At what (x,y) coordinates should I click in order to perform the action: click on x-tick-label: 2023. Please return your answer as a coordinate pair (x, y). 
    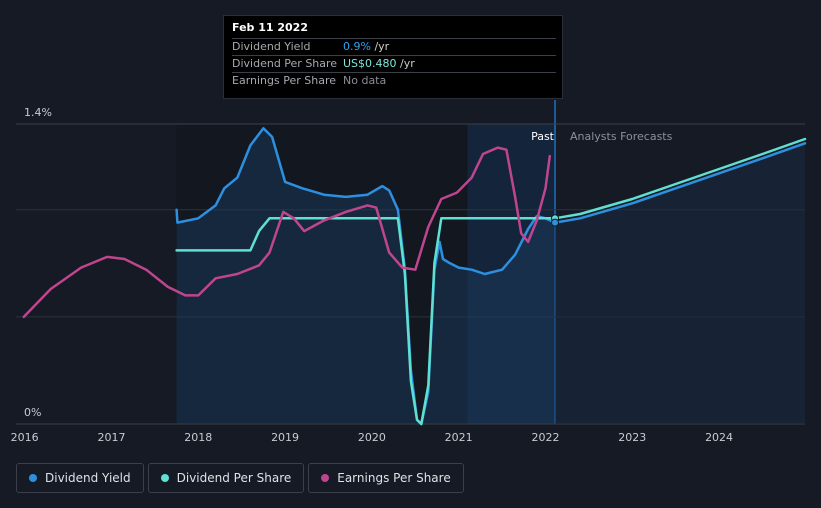
    Looking at the image, I should click on (632, 437).